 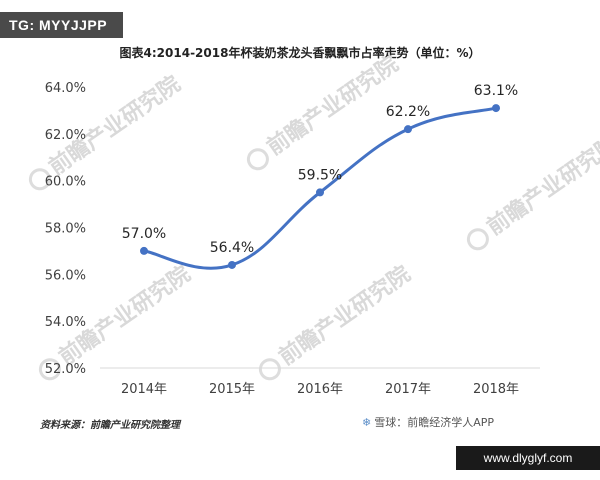 I want to click on data-label: 59.5%, so click(x=320, y=175).